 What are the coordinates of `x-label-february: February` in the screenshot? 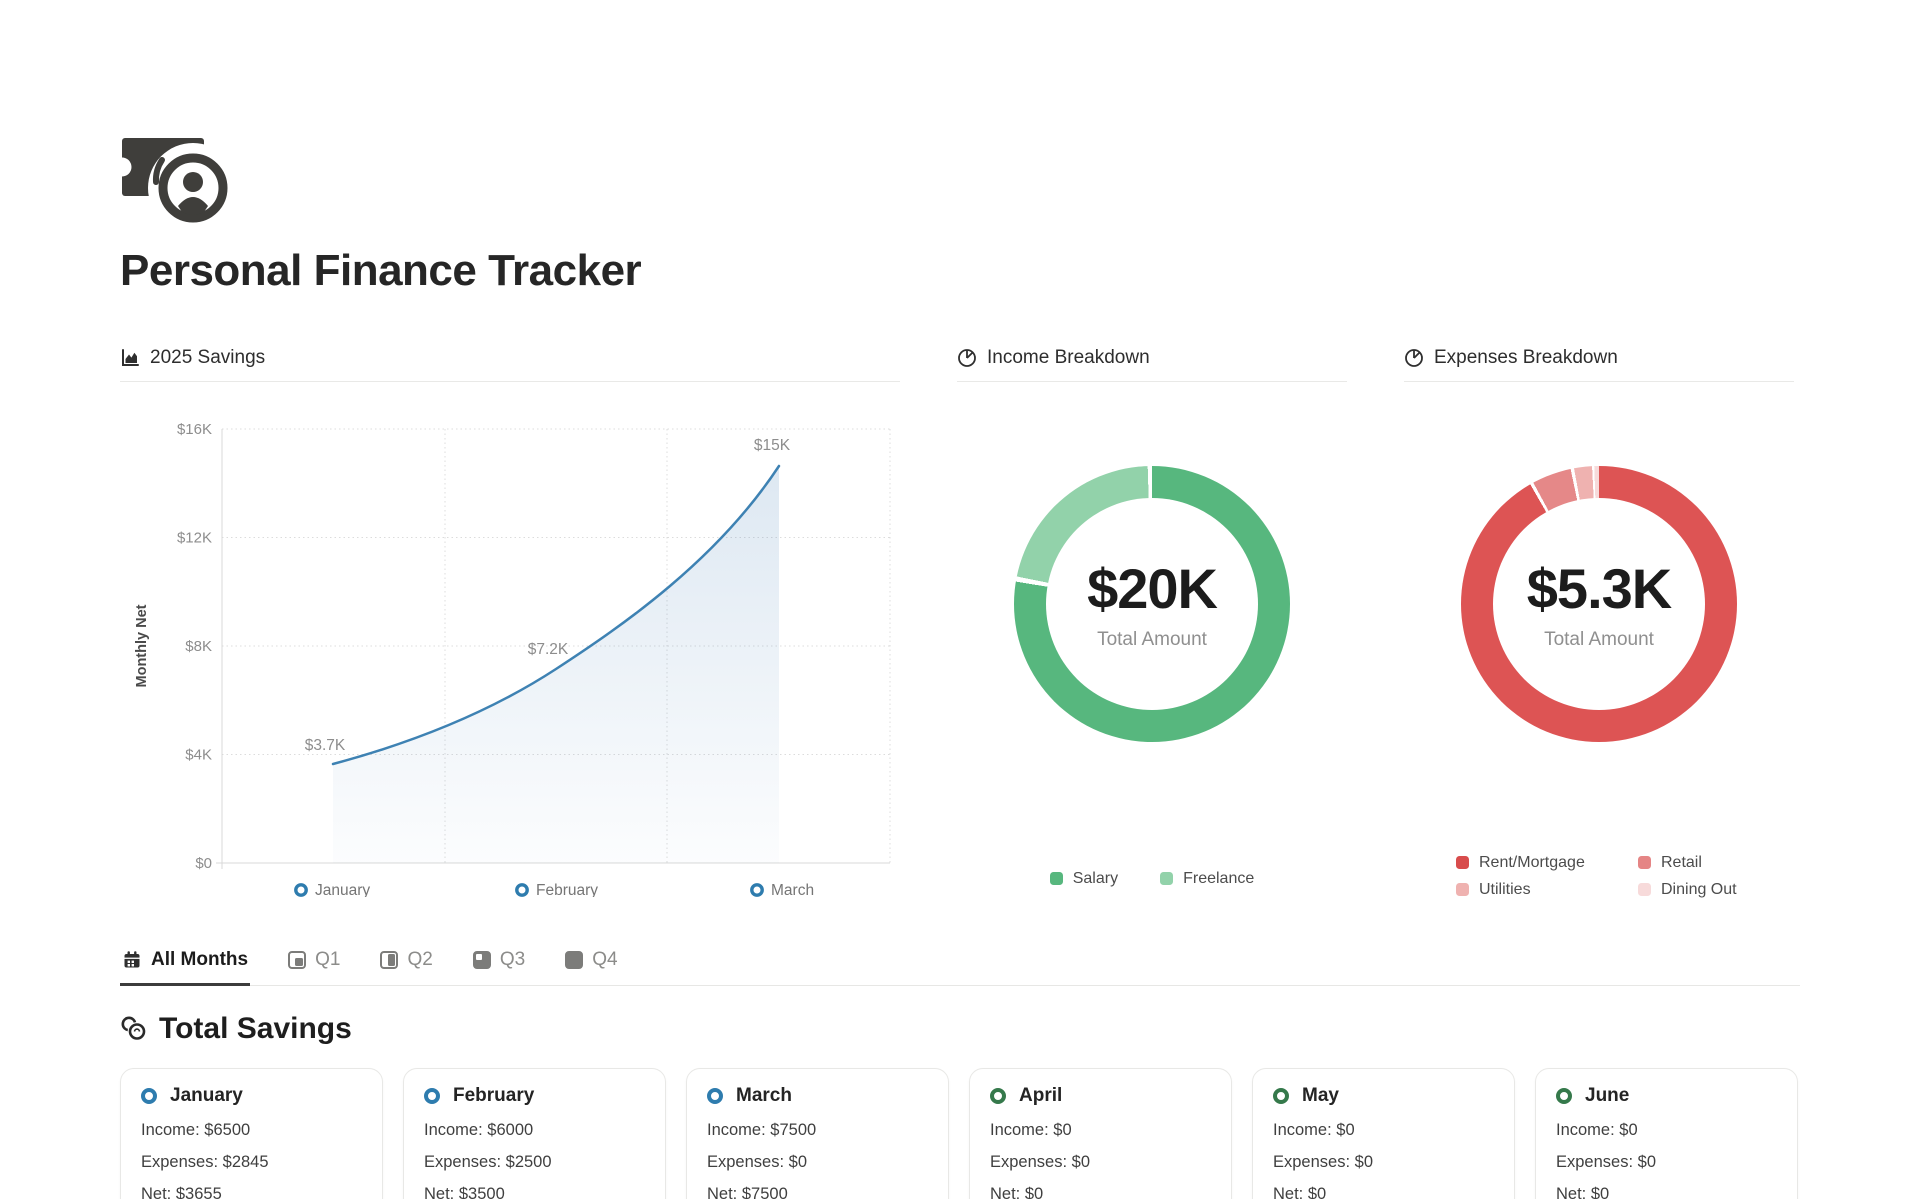 It's located at (567, 889).